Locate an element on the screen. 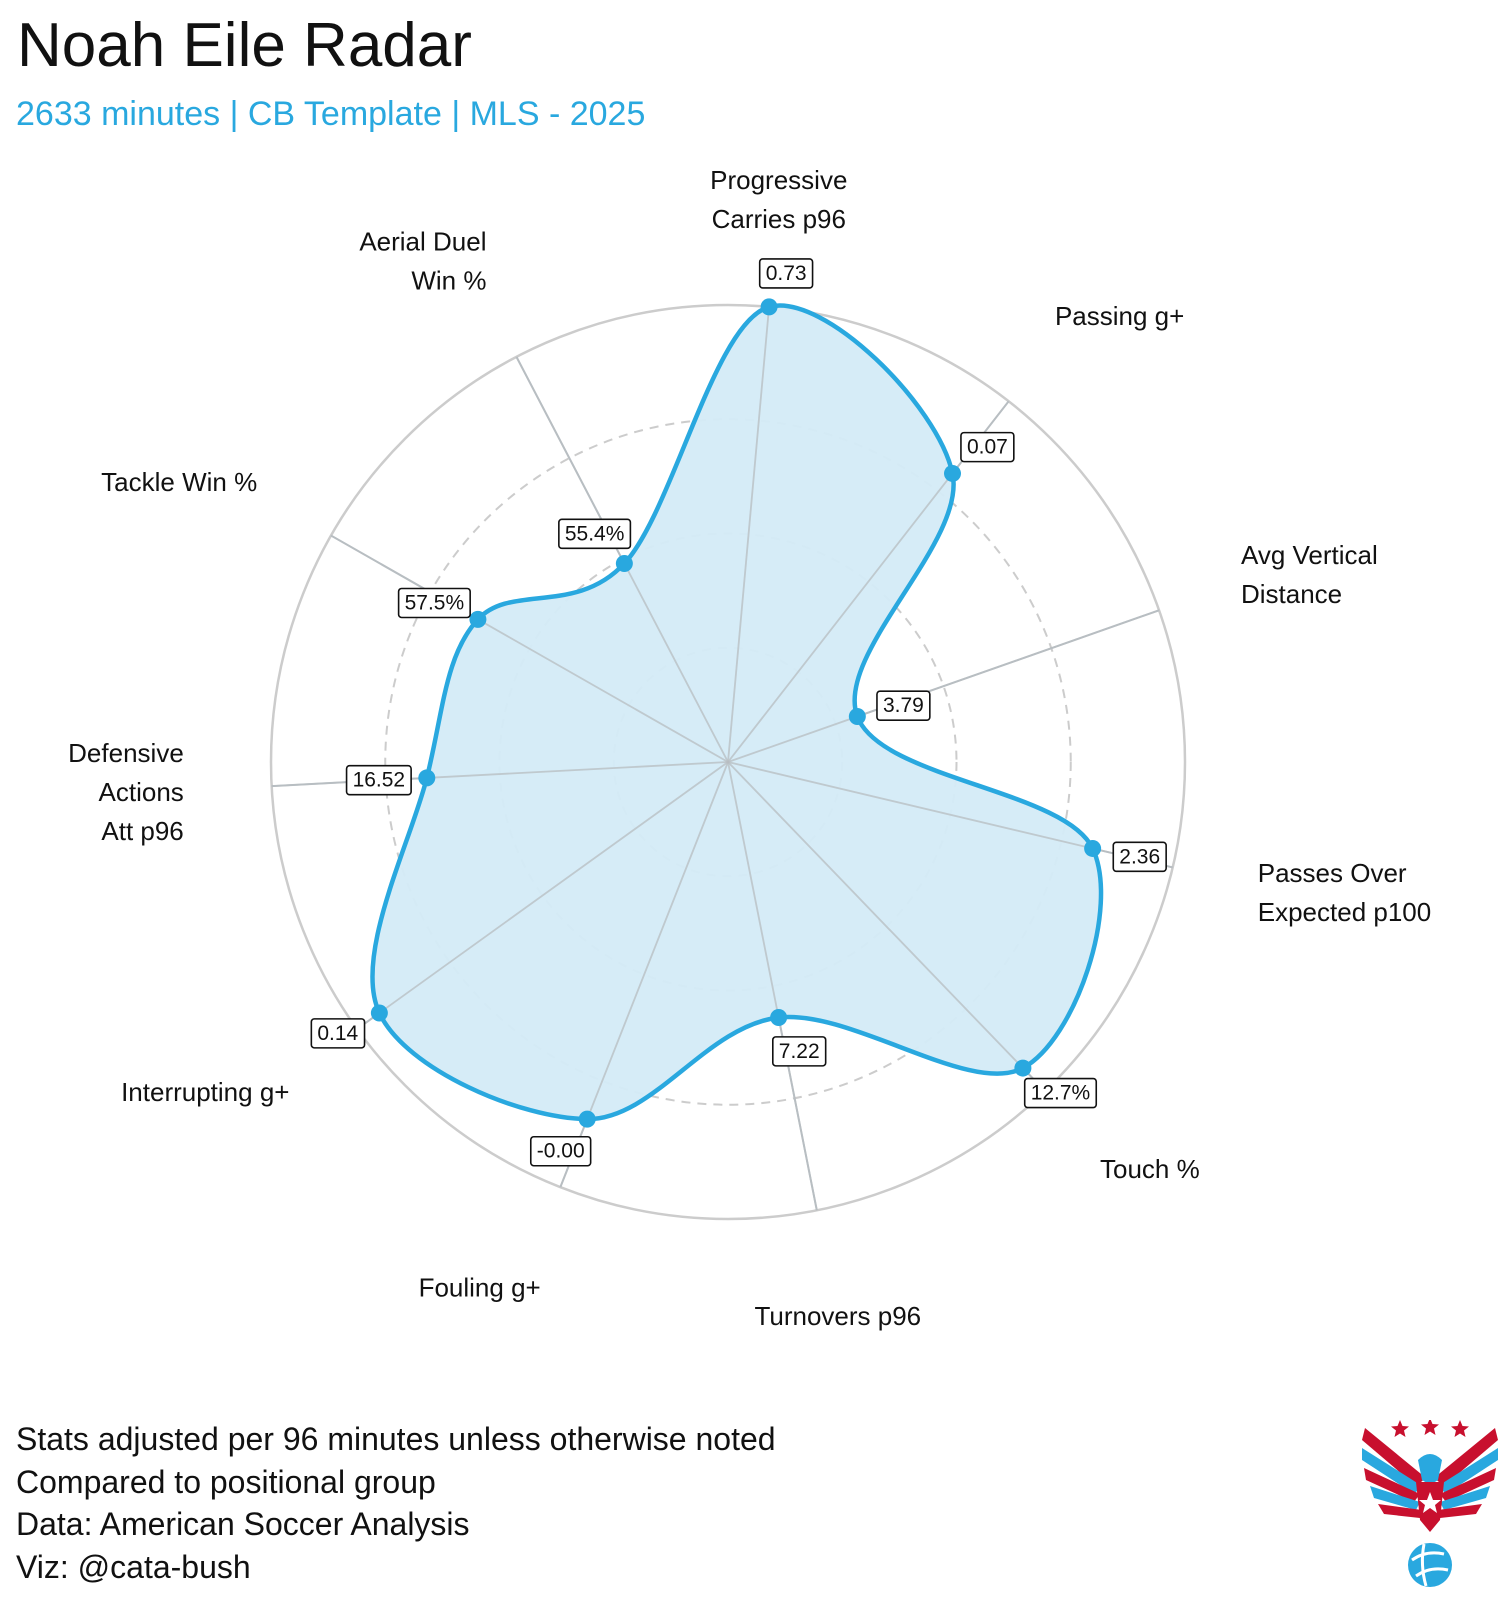 The image size is (1508, 1600). metric-label-line: Progressive is located at coordinates (778, 180).